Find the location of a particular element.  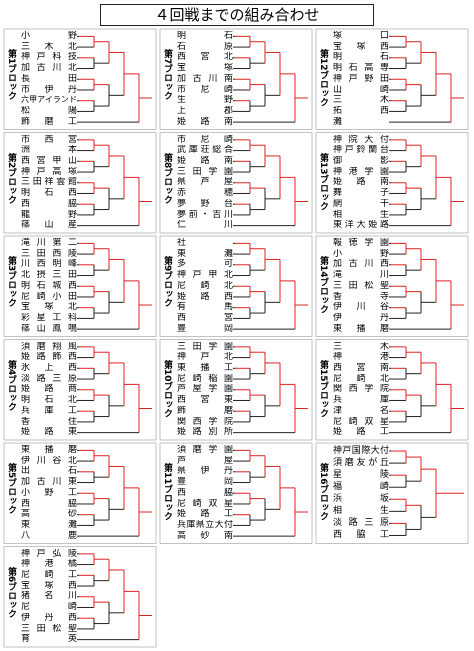

team-name: 西脇工 is located at coordinates (361, 535).